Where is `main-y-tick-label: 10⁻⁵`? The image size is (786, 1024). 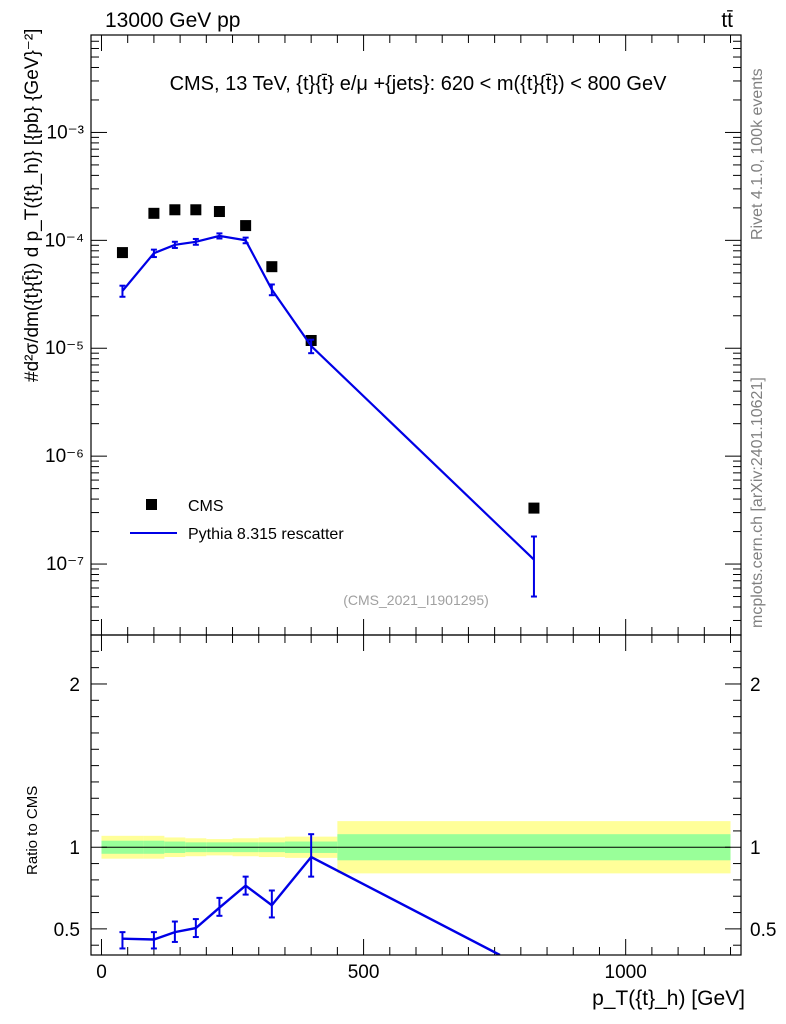 main-y-tick-label: 10⁻⁵ is located at coordinates (64, 348).